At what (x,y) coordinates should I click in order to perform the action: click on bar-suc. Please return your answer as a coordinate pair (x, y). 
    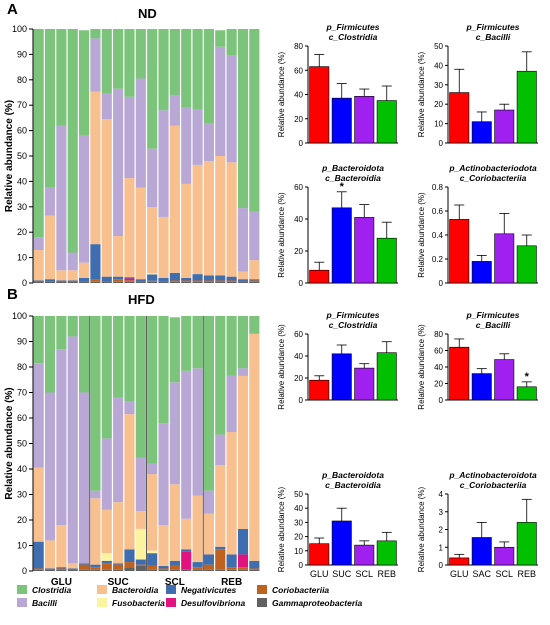
    Looking at the image, I should click on (341, 245).